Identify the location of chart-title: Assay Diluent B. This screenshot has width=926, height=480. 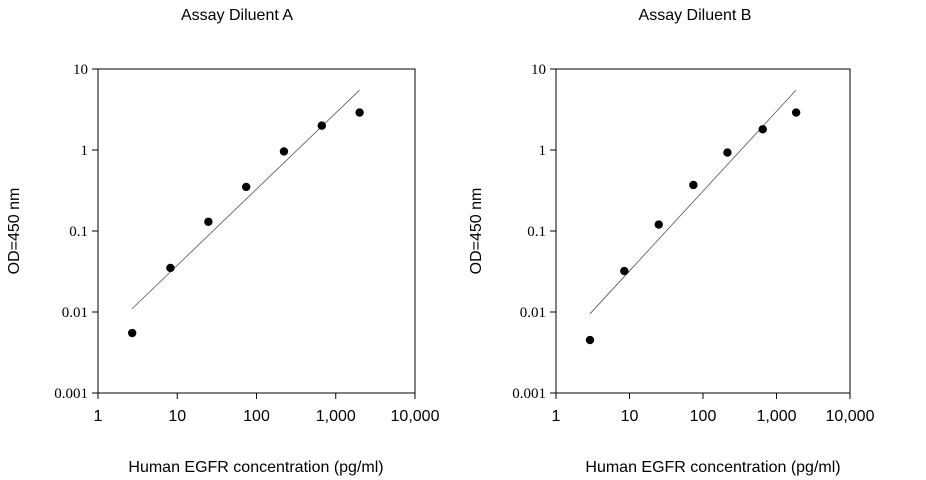
(695, 15).